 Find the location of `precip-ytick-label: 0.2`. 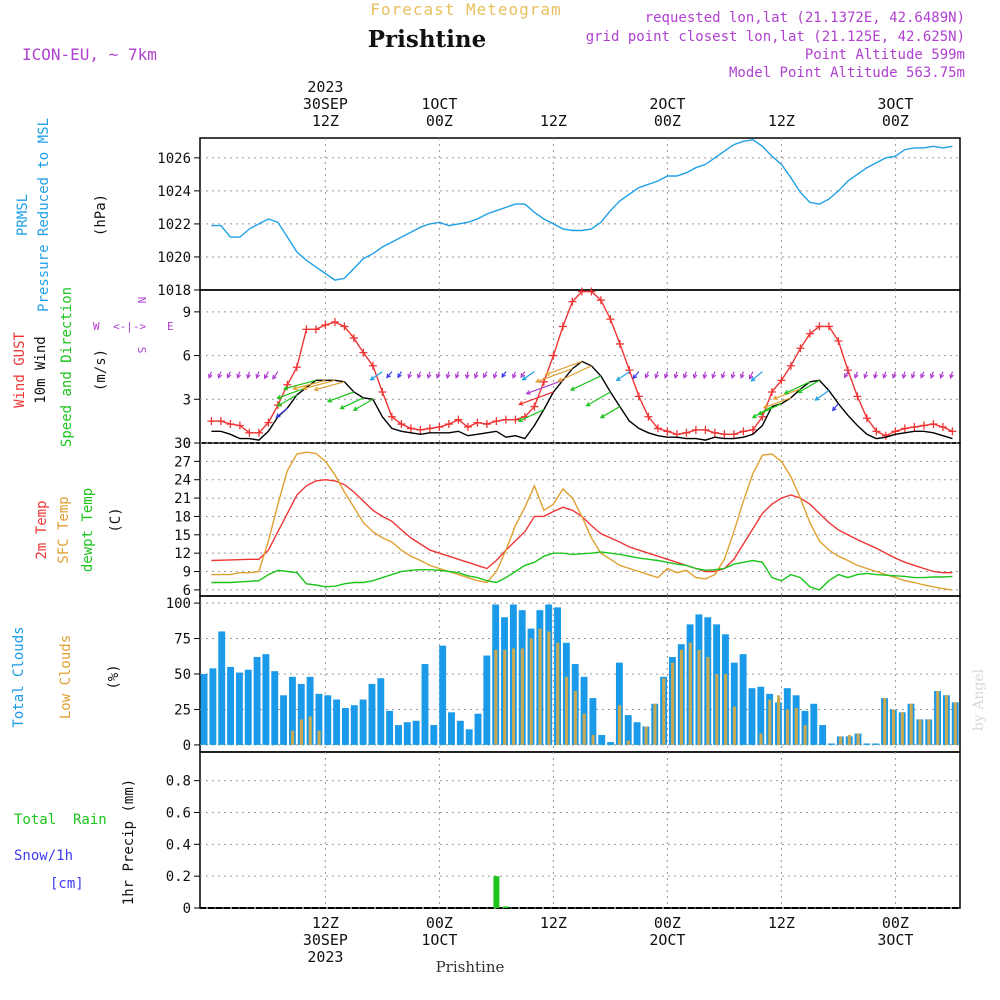

precip-ytick-label: 0.2 is located at coordinates (178, 877).